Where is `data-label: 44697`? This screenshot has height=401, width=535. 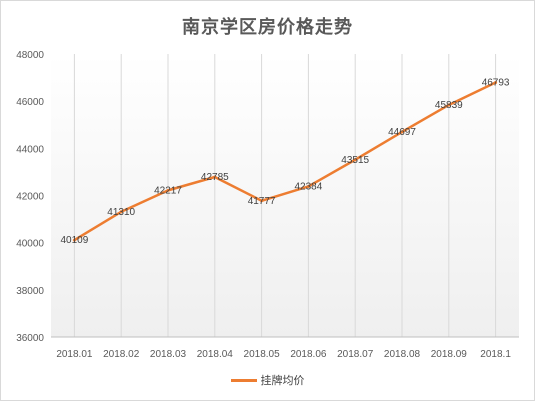 data-label: 44697 is located at coordinates (402, 132).